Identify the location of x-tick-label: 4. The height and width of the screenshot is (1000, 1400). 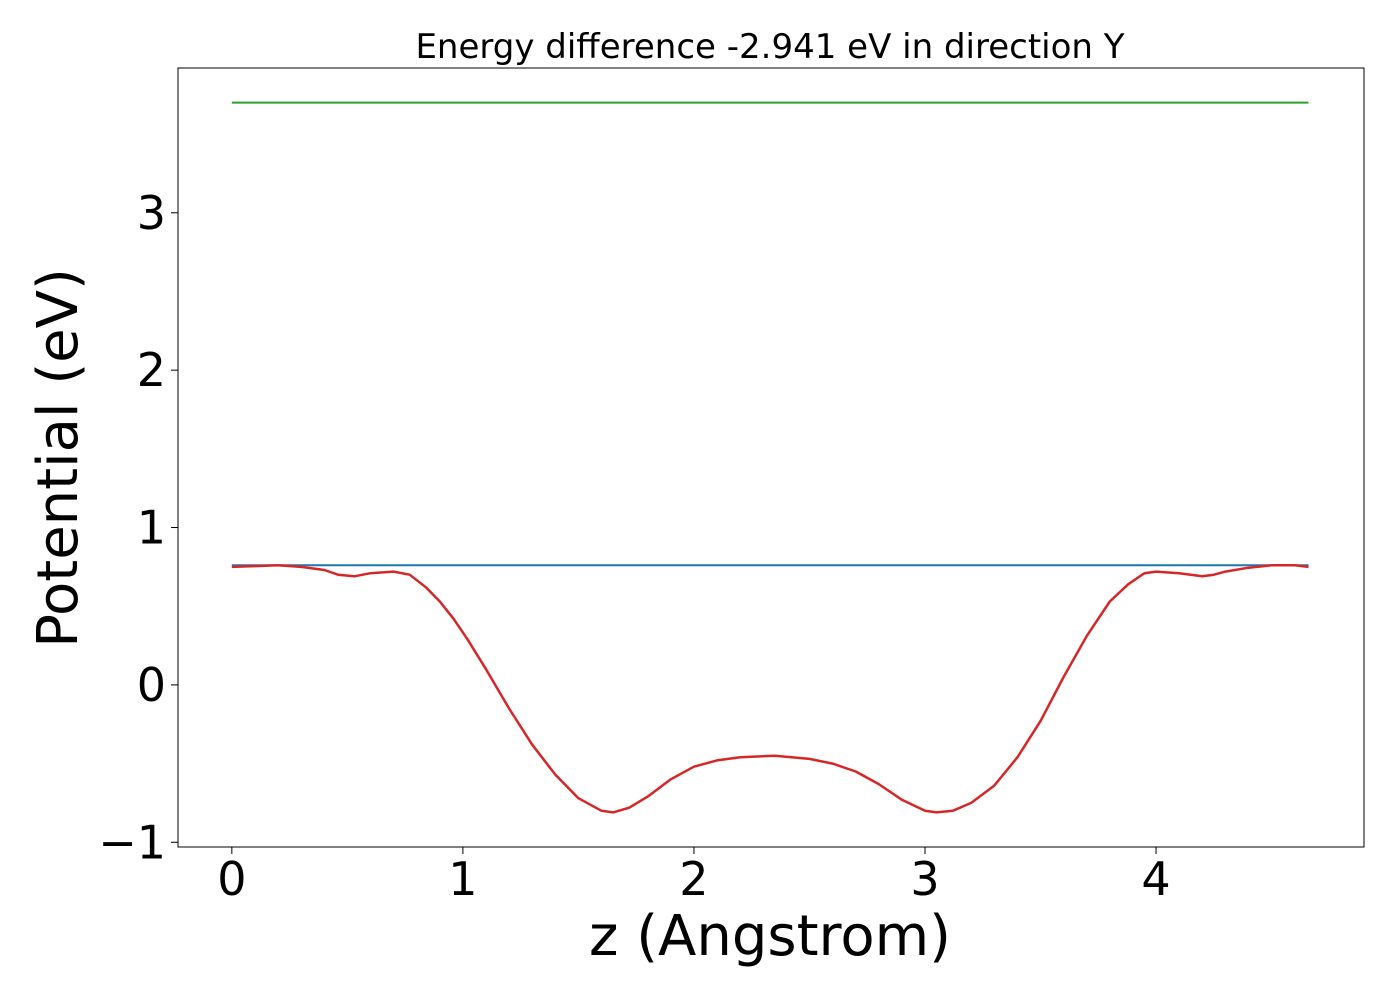
(1155, 879).